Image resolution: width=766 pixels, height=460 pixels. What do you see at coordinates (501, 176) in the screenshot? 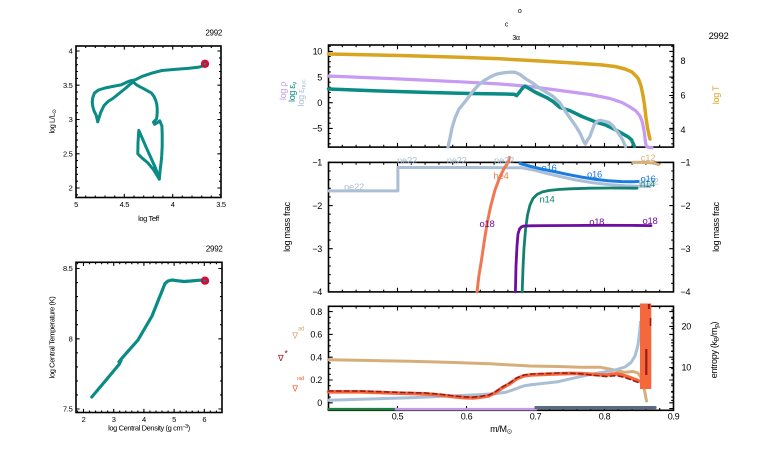
I see `svg-text: he4` at bounding box center [501, 176].